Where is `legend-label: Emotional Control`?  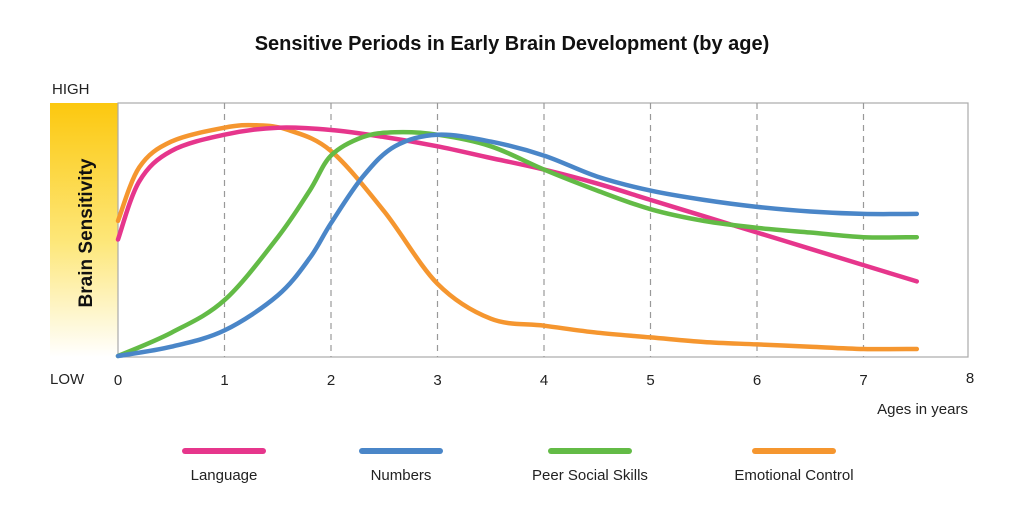
legend-label: Emotional Control is located at coordinates (793, 475).